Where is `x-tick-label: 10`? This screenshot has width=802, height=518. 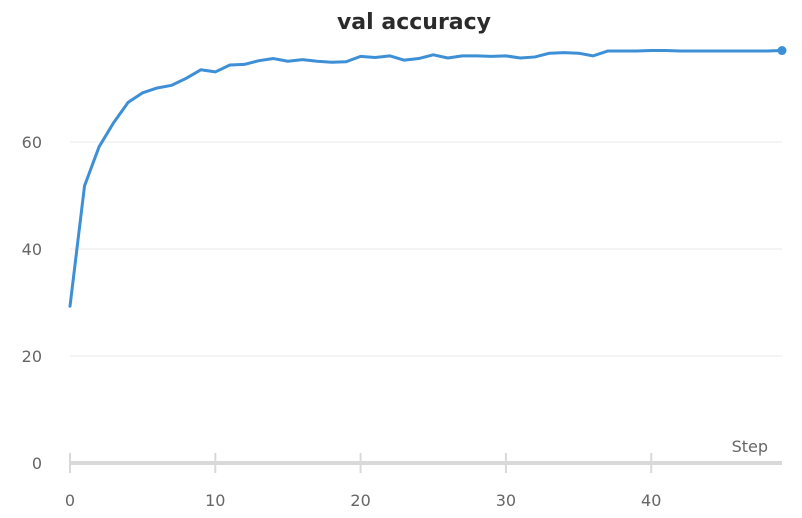
x-tick-label: 10 is located at coordinates (215, 500).